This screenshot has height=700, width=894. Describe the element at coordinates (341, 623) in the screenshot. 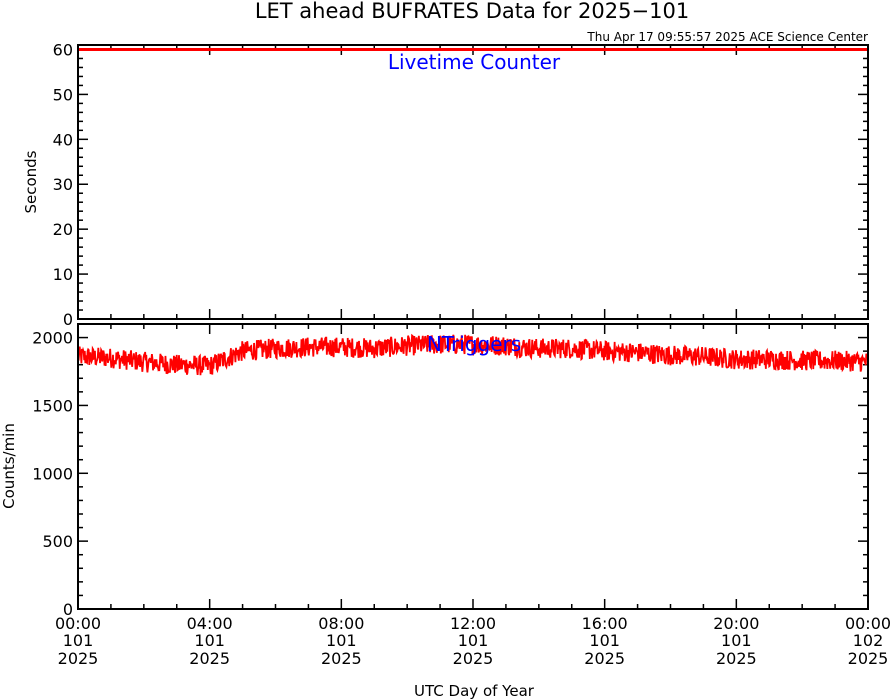

I see `x-tick-label-time: 08:00` at that location.